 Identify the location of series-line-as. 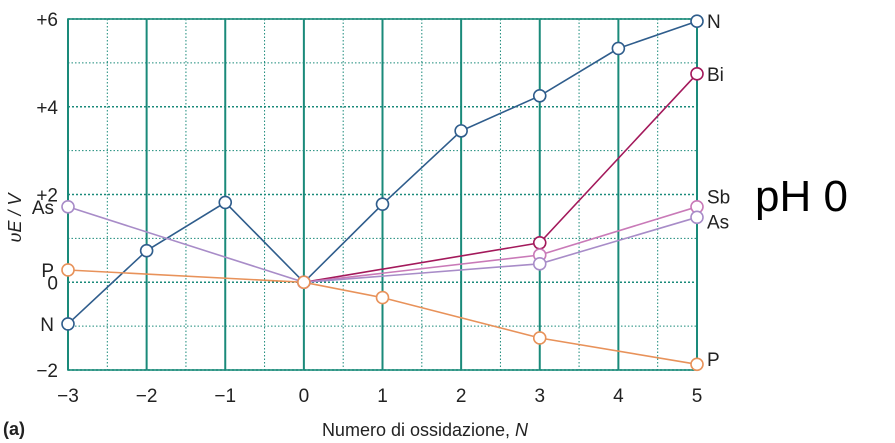
(382, 245).